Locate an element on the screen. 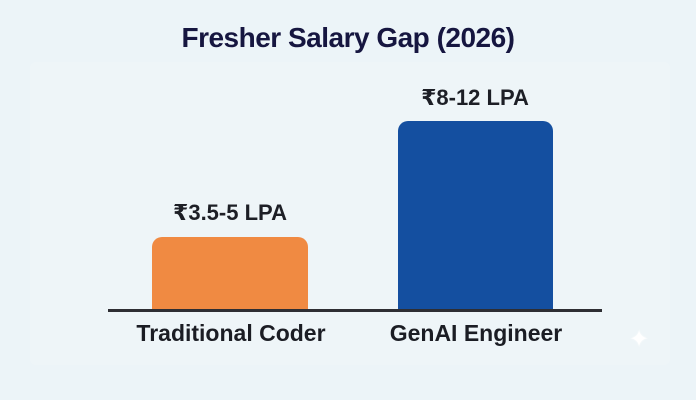  value-label-genai-engineer: ₹8-12 LPA is located at coordinates (475, 97).